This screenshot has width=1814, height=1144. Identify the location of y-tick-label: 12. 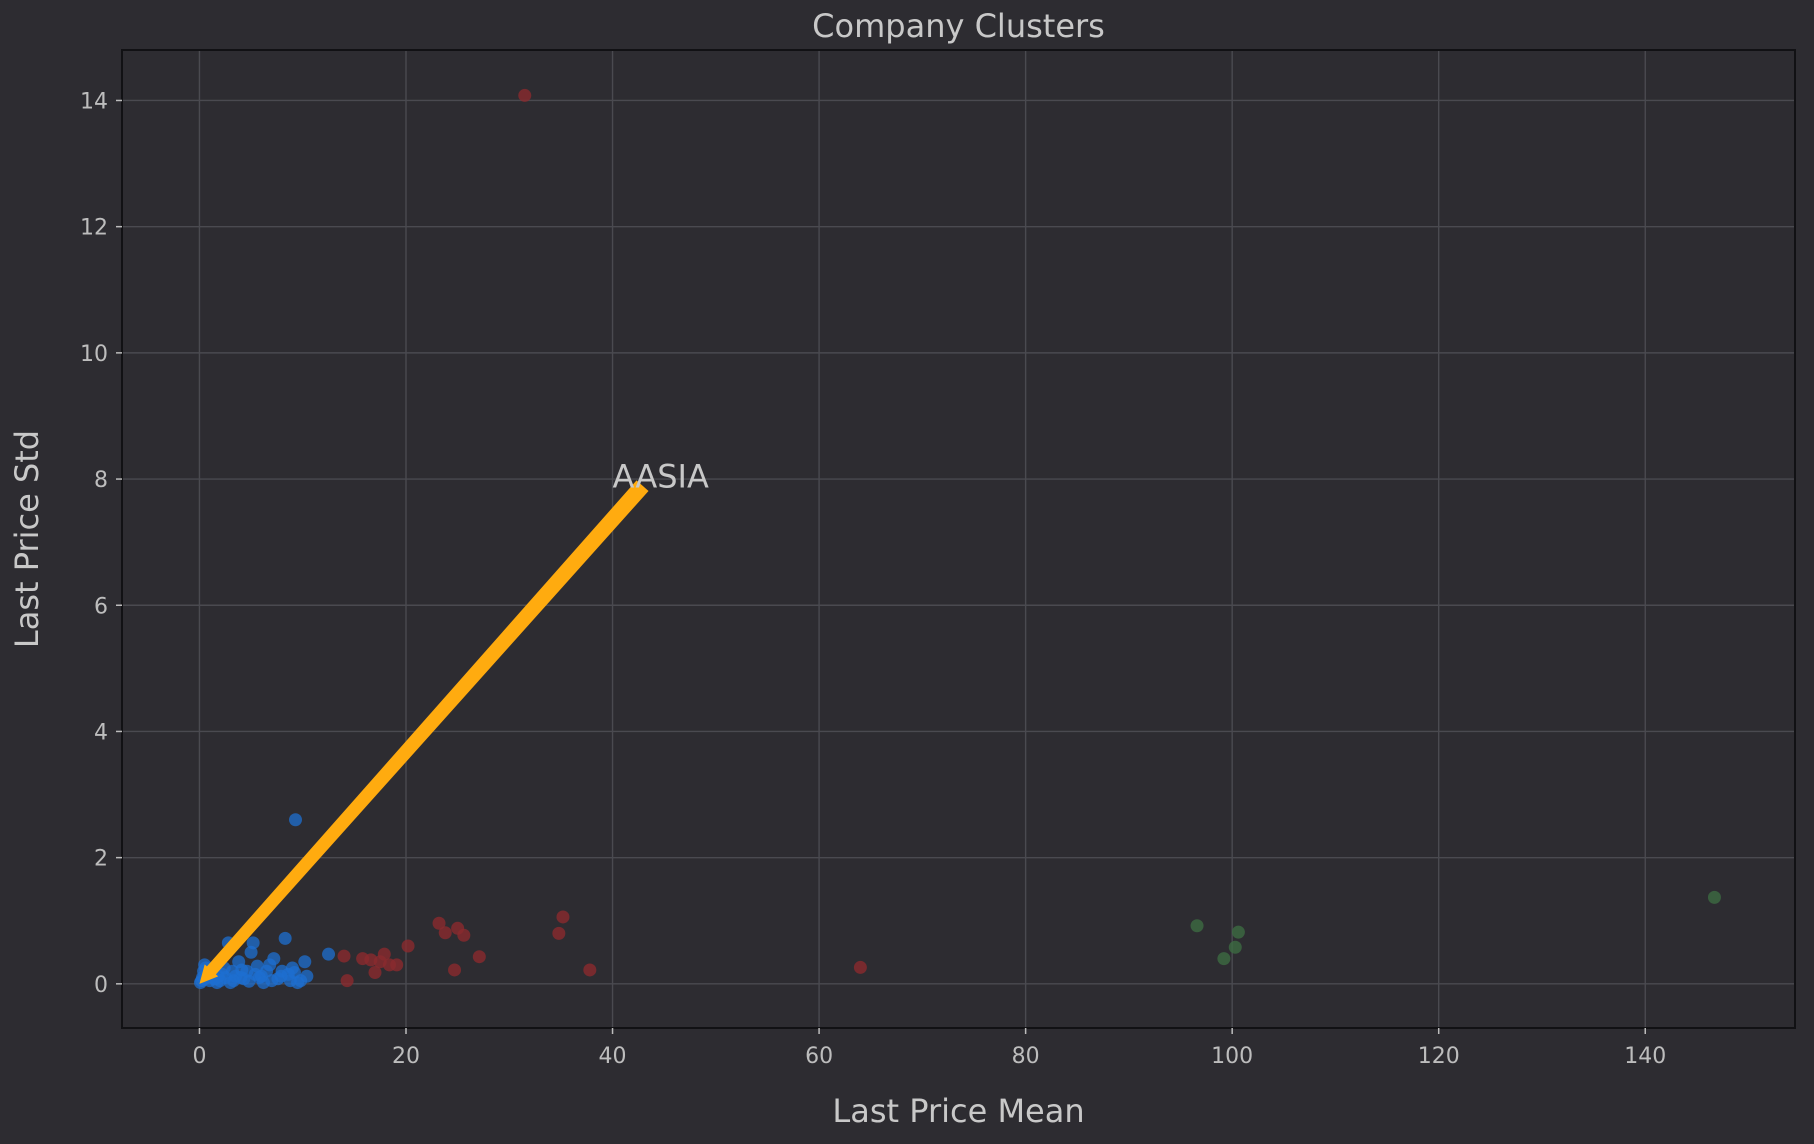
(94, 228).